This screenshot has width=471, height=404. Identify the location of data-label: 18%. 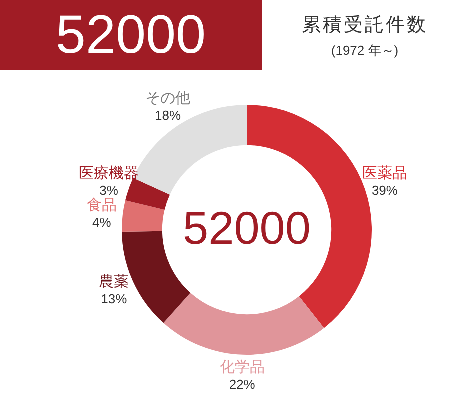
(168, 116).